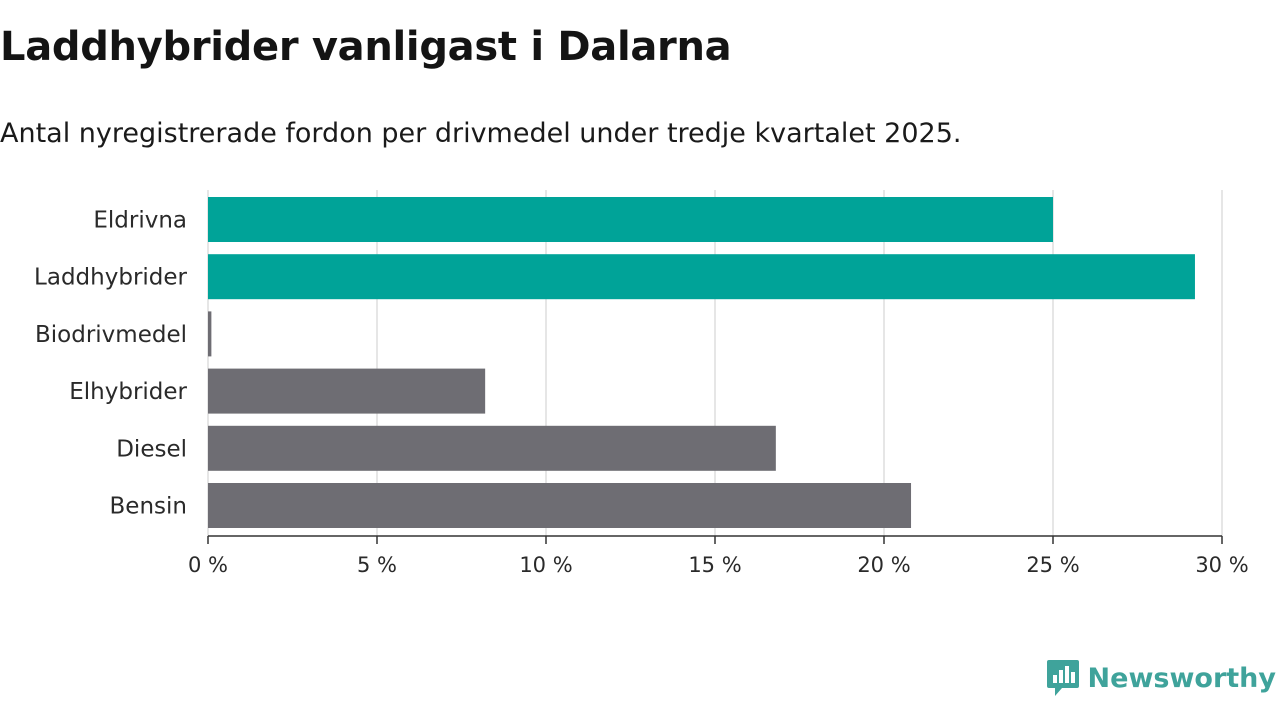 The height and width of the screenshot is (720, 1280). I want to click on bar-eldrivna, so click(630, 219).